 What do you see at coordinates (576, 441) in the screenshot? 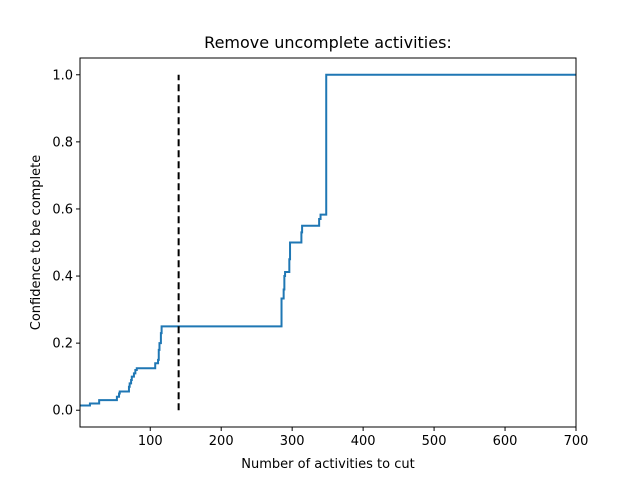
I see `x-tick-label: 700` at bounding box center [576, 441].